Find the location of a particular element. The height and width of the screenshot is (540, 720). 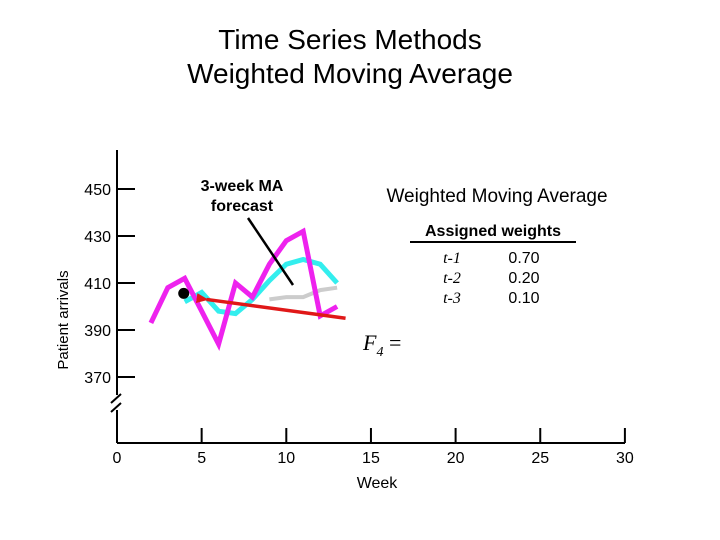

x-tick-label: 25 is located at coordinates (540, 458).